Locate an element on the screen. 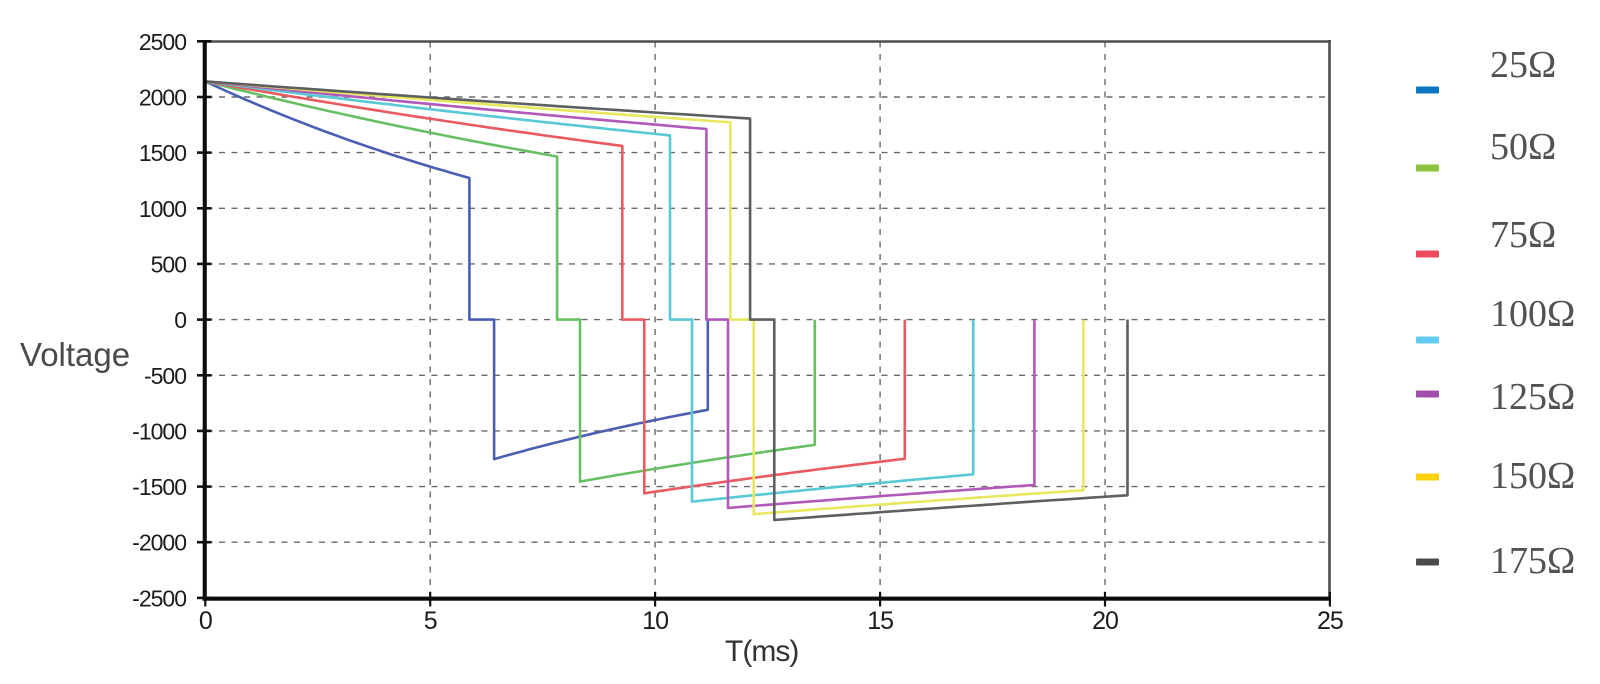 The width and height of the screenshot is (1600, 684). svg-text: -2500 is located at coordinates (159, 598).